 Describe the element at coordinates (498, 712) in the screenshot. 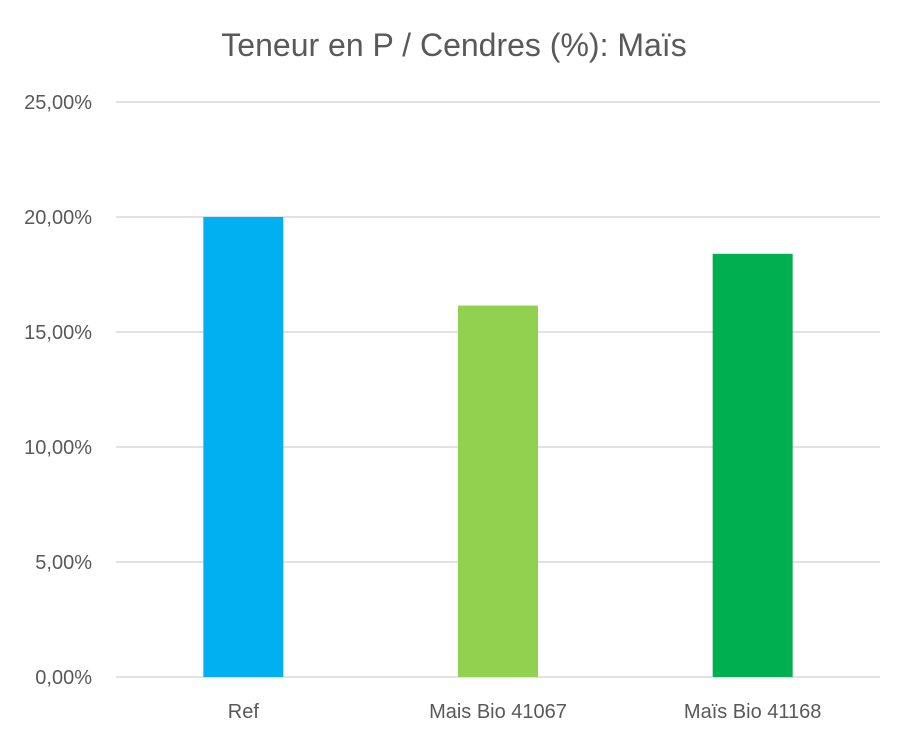

I see `x-category-label: Mais Bio 41067` at that location.